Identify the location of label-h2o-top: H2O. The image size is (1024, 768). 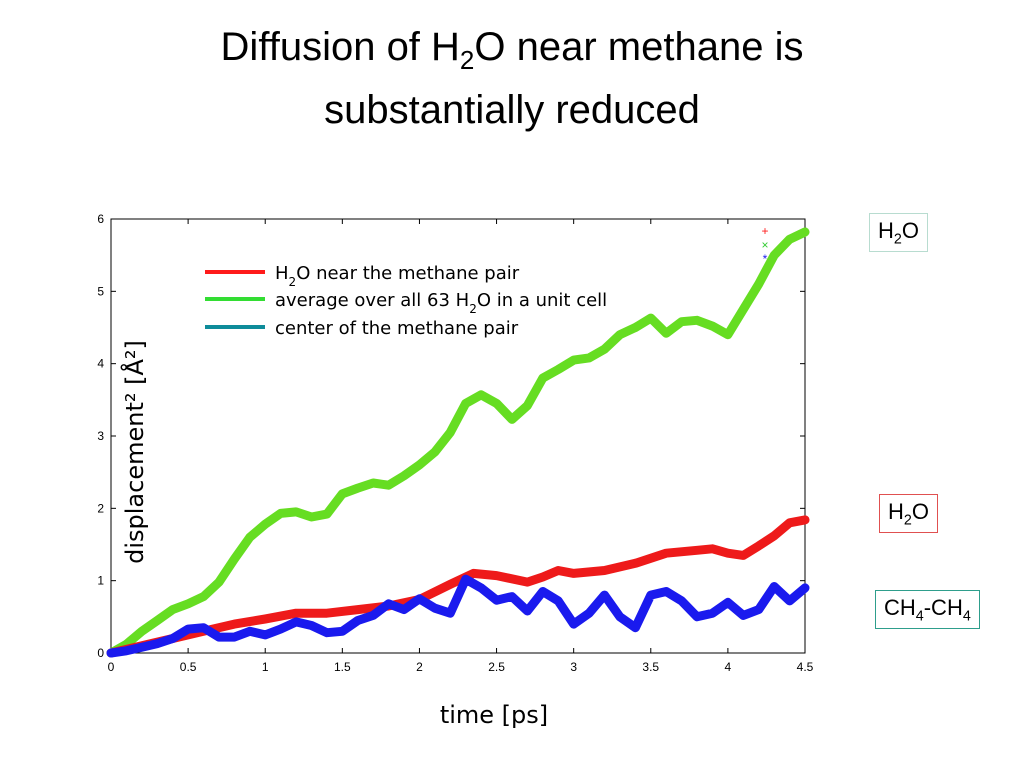
(898, 233).